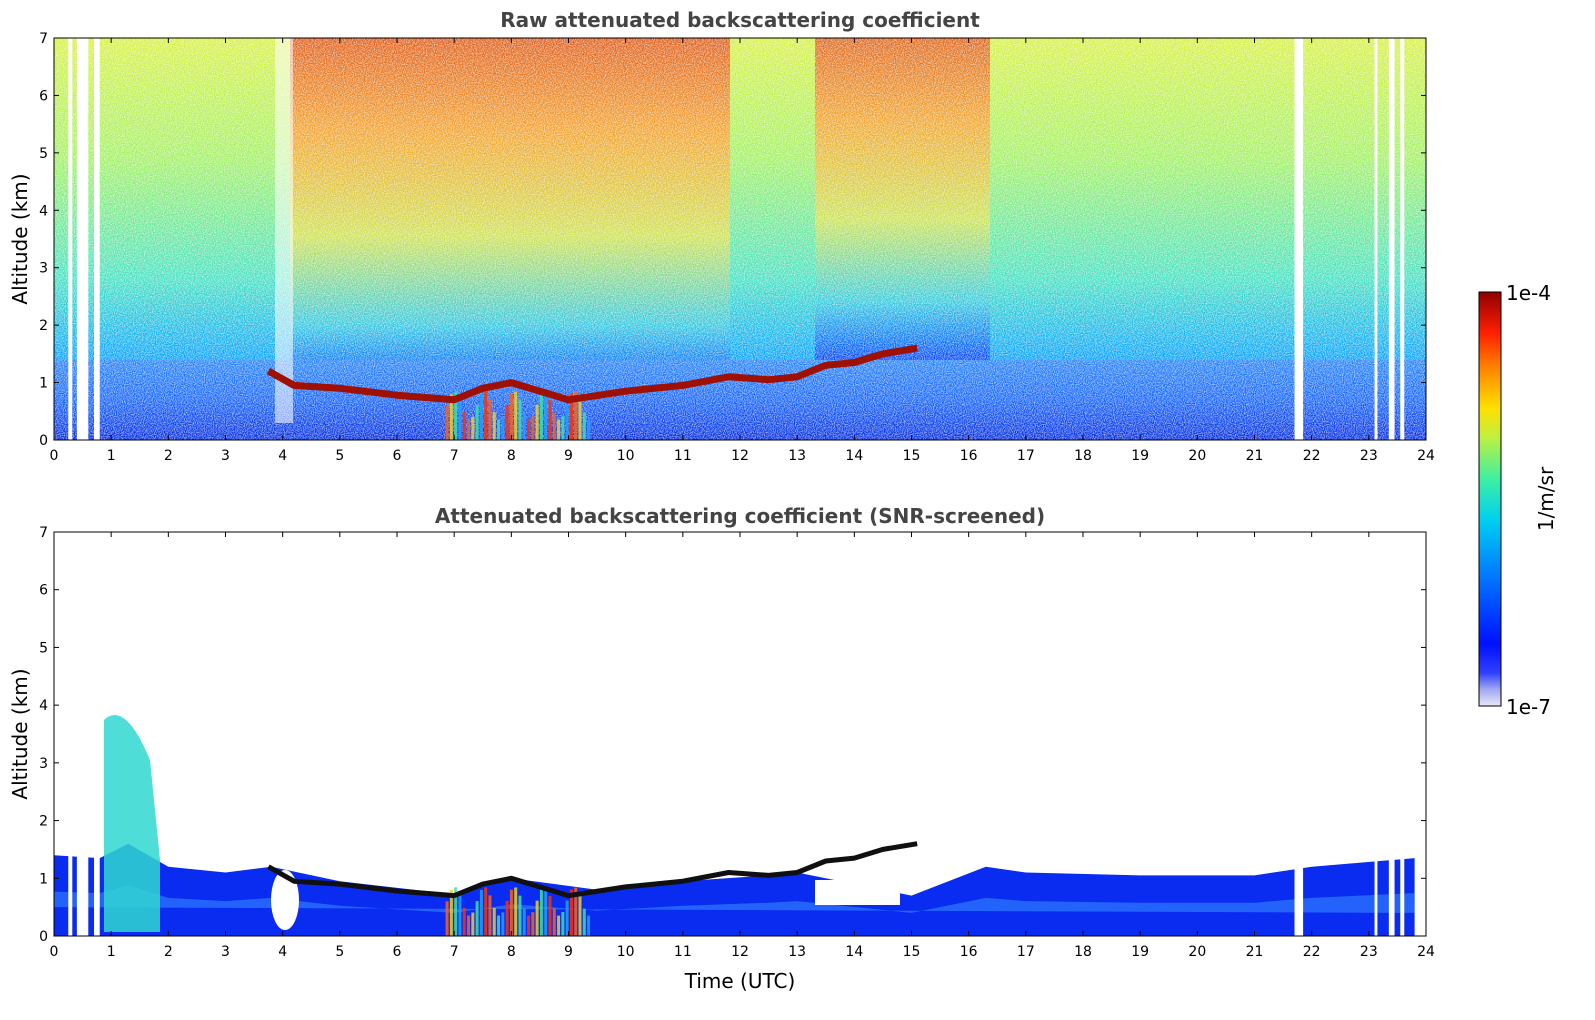 The width and height of the screenshot is (1595, 1020). I want to click on raw-y-axis-label: Altitude (km), so click(20, 238).